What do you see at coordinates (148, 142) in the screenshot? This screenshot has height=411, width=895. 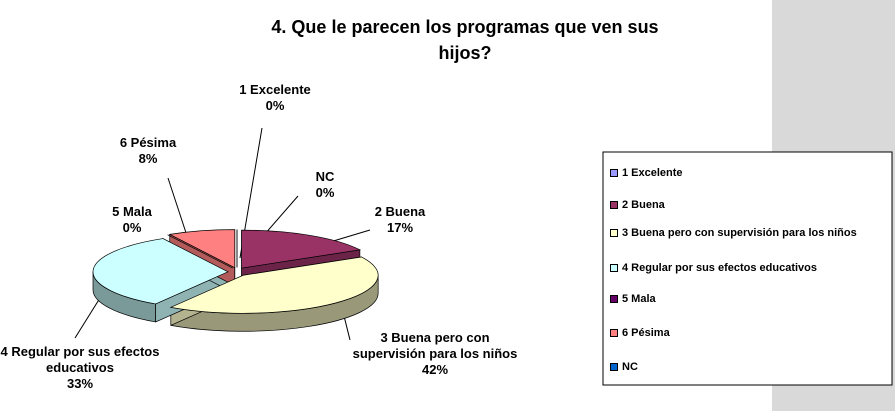 I see `data-label-name: 6 Pésima` at bounding box center [148, 142].